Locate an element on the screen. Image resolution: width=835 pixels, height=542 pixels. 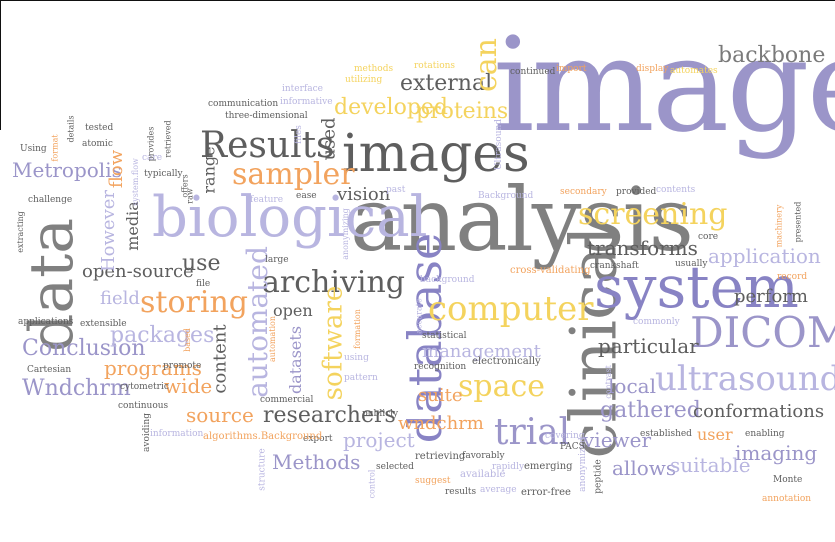
word-extensible: extensible is located at coordinates (103, 324).